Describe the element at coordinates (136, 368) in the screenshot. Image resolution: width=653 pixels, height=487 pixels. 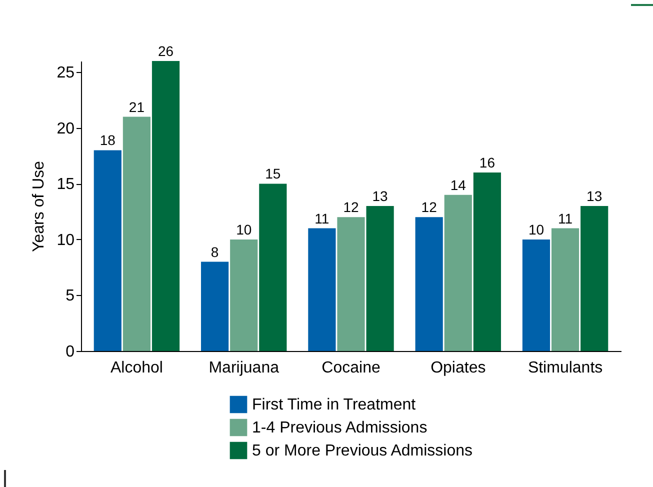
I see `x-tick-label: Alcohol` at that location.